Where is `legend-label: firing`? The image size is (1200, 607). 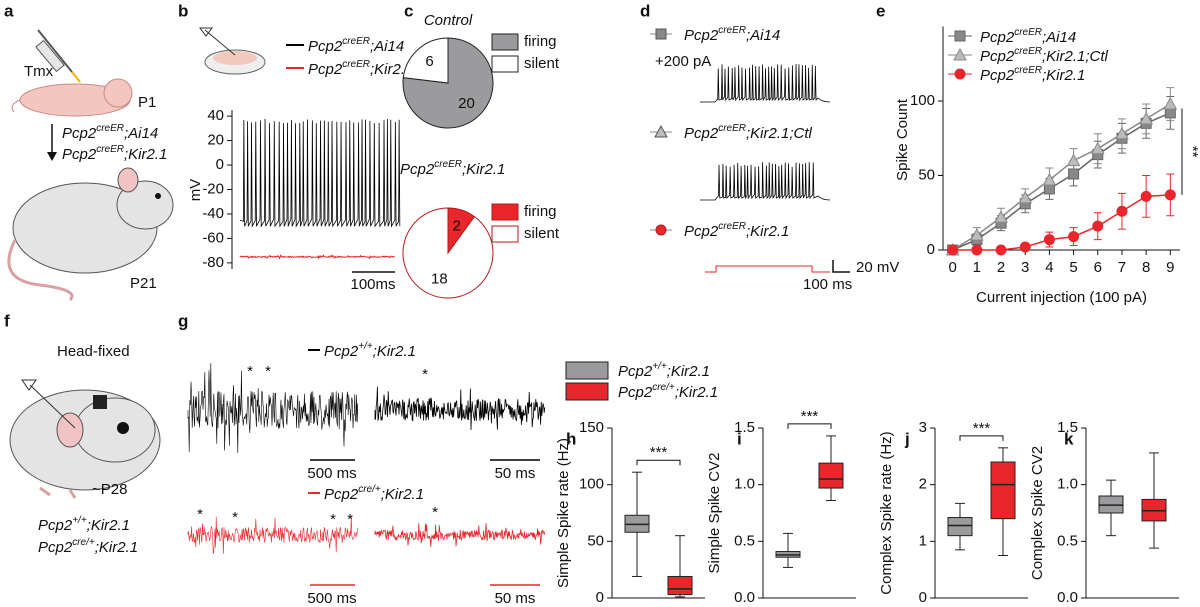 legend-label: firing is located at coordinates (540, 211).